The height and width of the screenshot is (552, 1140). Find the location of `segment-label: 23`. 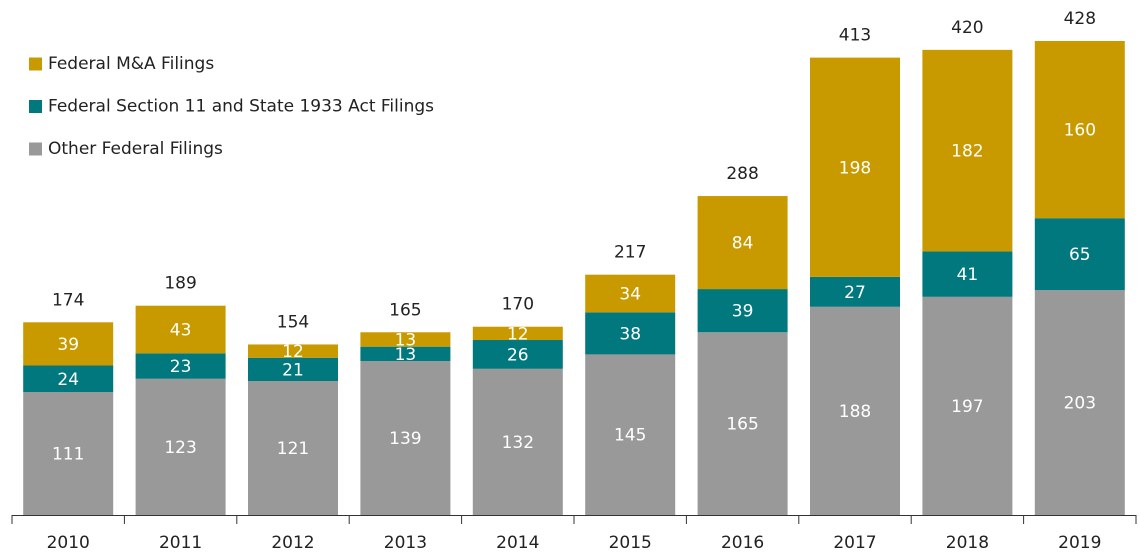

segment-label: 23 is located at coordinates (181, 367).